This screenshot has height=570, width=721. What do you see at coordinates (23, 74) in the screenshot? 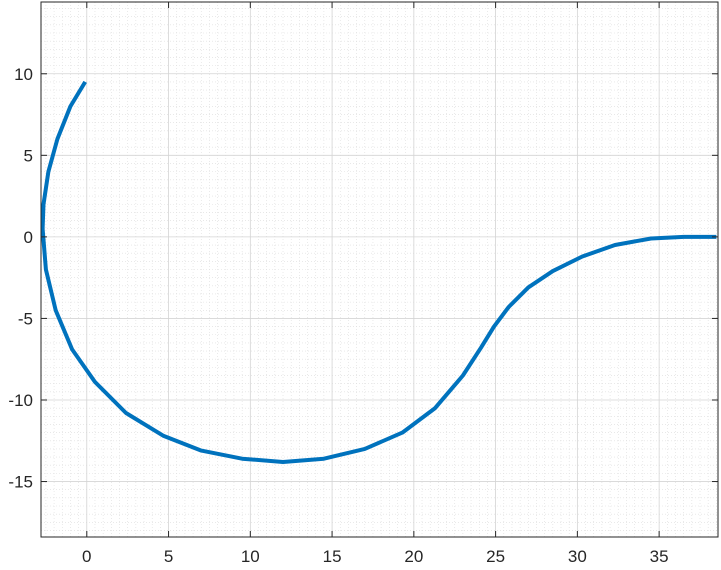
I see `y-tick-label: 10` at bounding box center [23, 74].